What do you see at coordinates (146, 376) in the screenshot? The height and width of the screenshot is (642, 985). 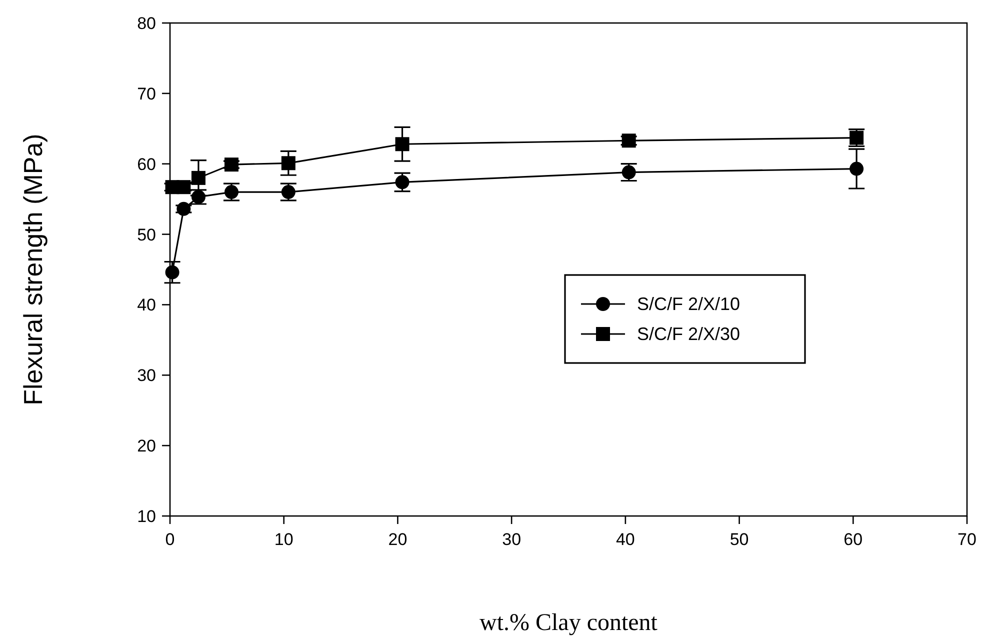 I see `y-tick-label: 30` at bounding box center [146, 376].